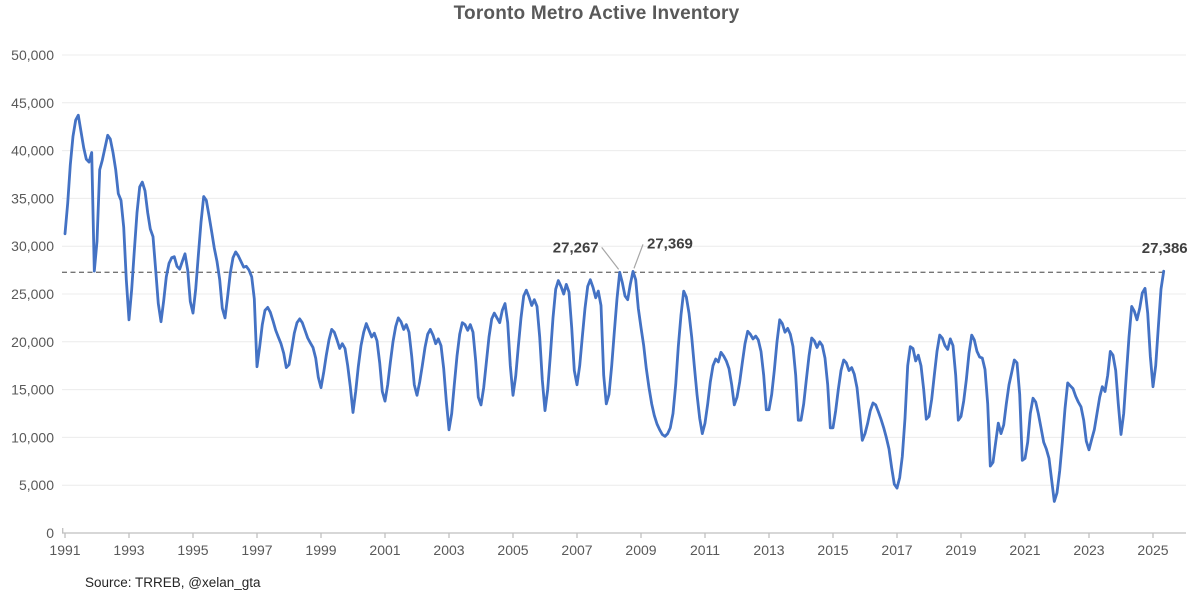  What do you see at coordinates (256, 550) in the screenshot?
I see `x-axis-label: 1997` at bounding box center [256, 550].